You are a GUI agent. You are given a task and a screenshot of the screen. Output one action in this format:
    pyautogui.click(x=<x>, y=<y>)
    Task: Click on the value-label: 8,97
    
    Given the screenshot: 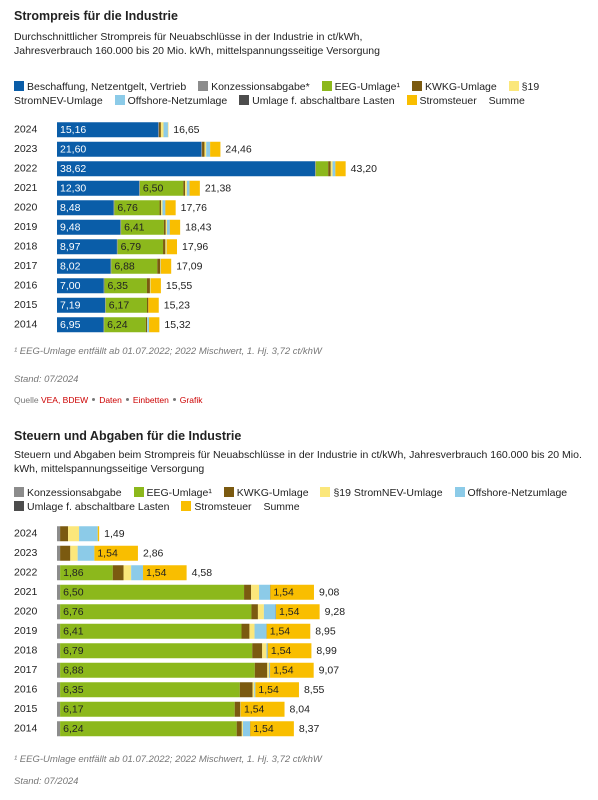 What is the action you would take?
    pyautogui.click(x=70, y=247)
    